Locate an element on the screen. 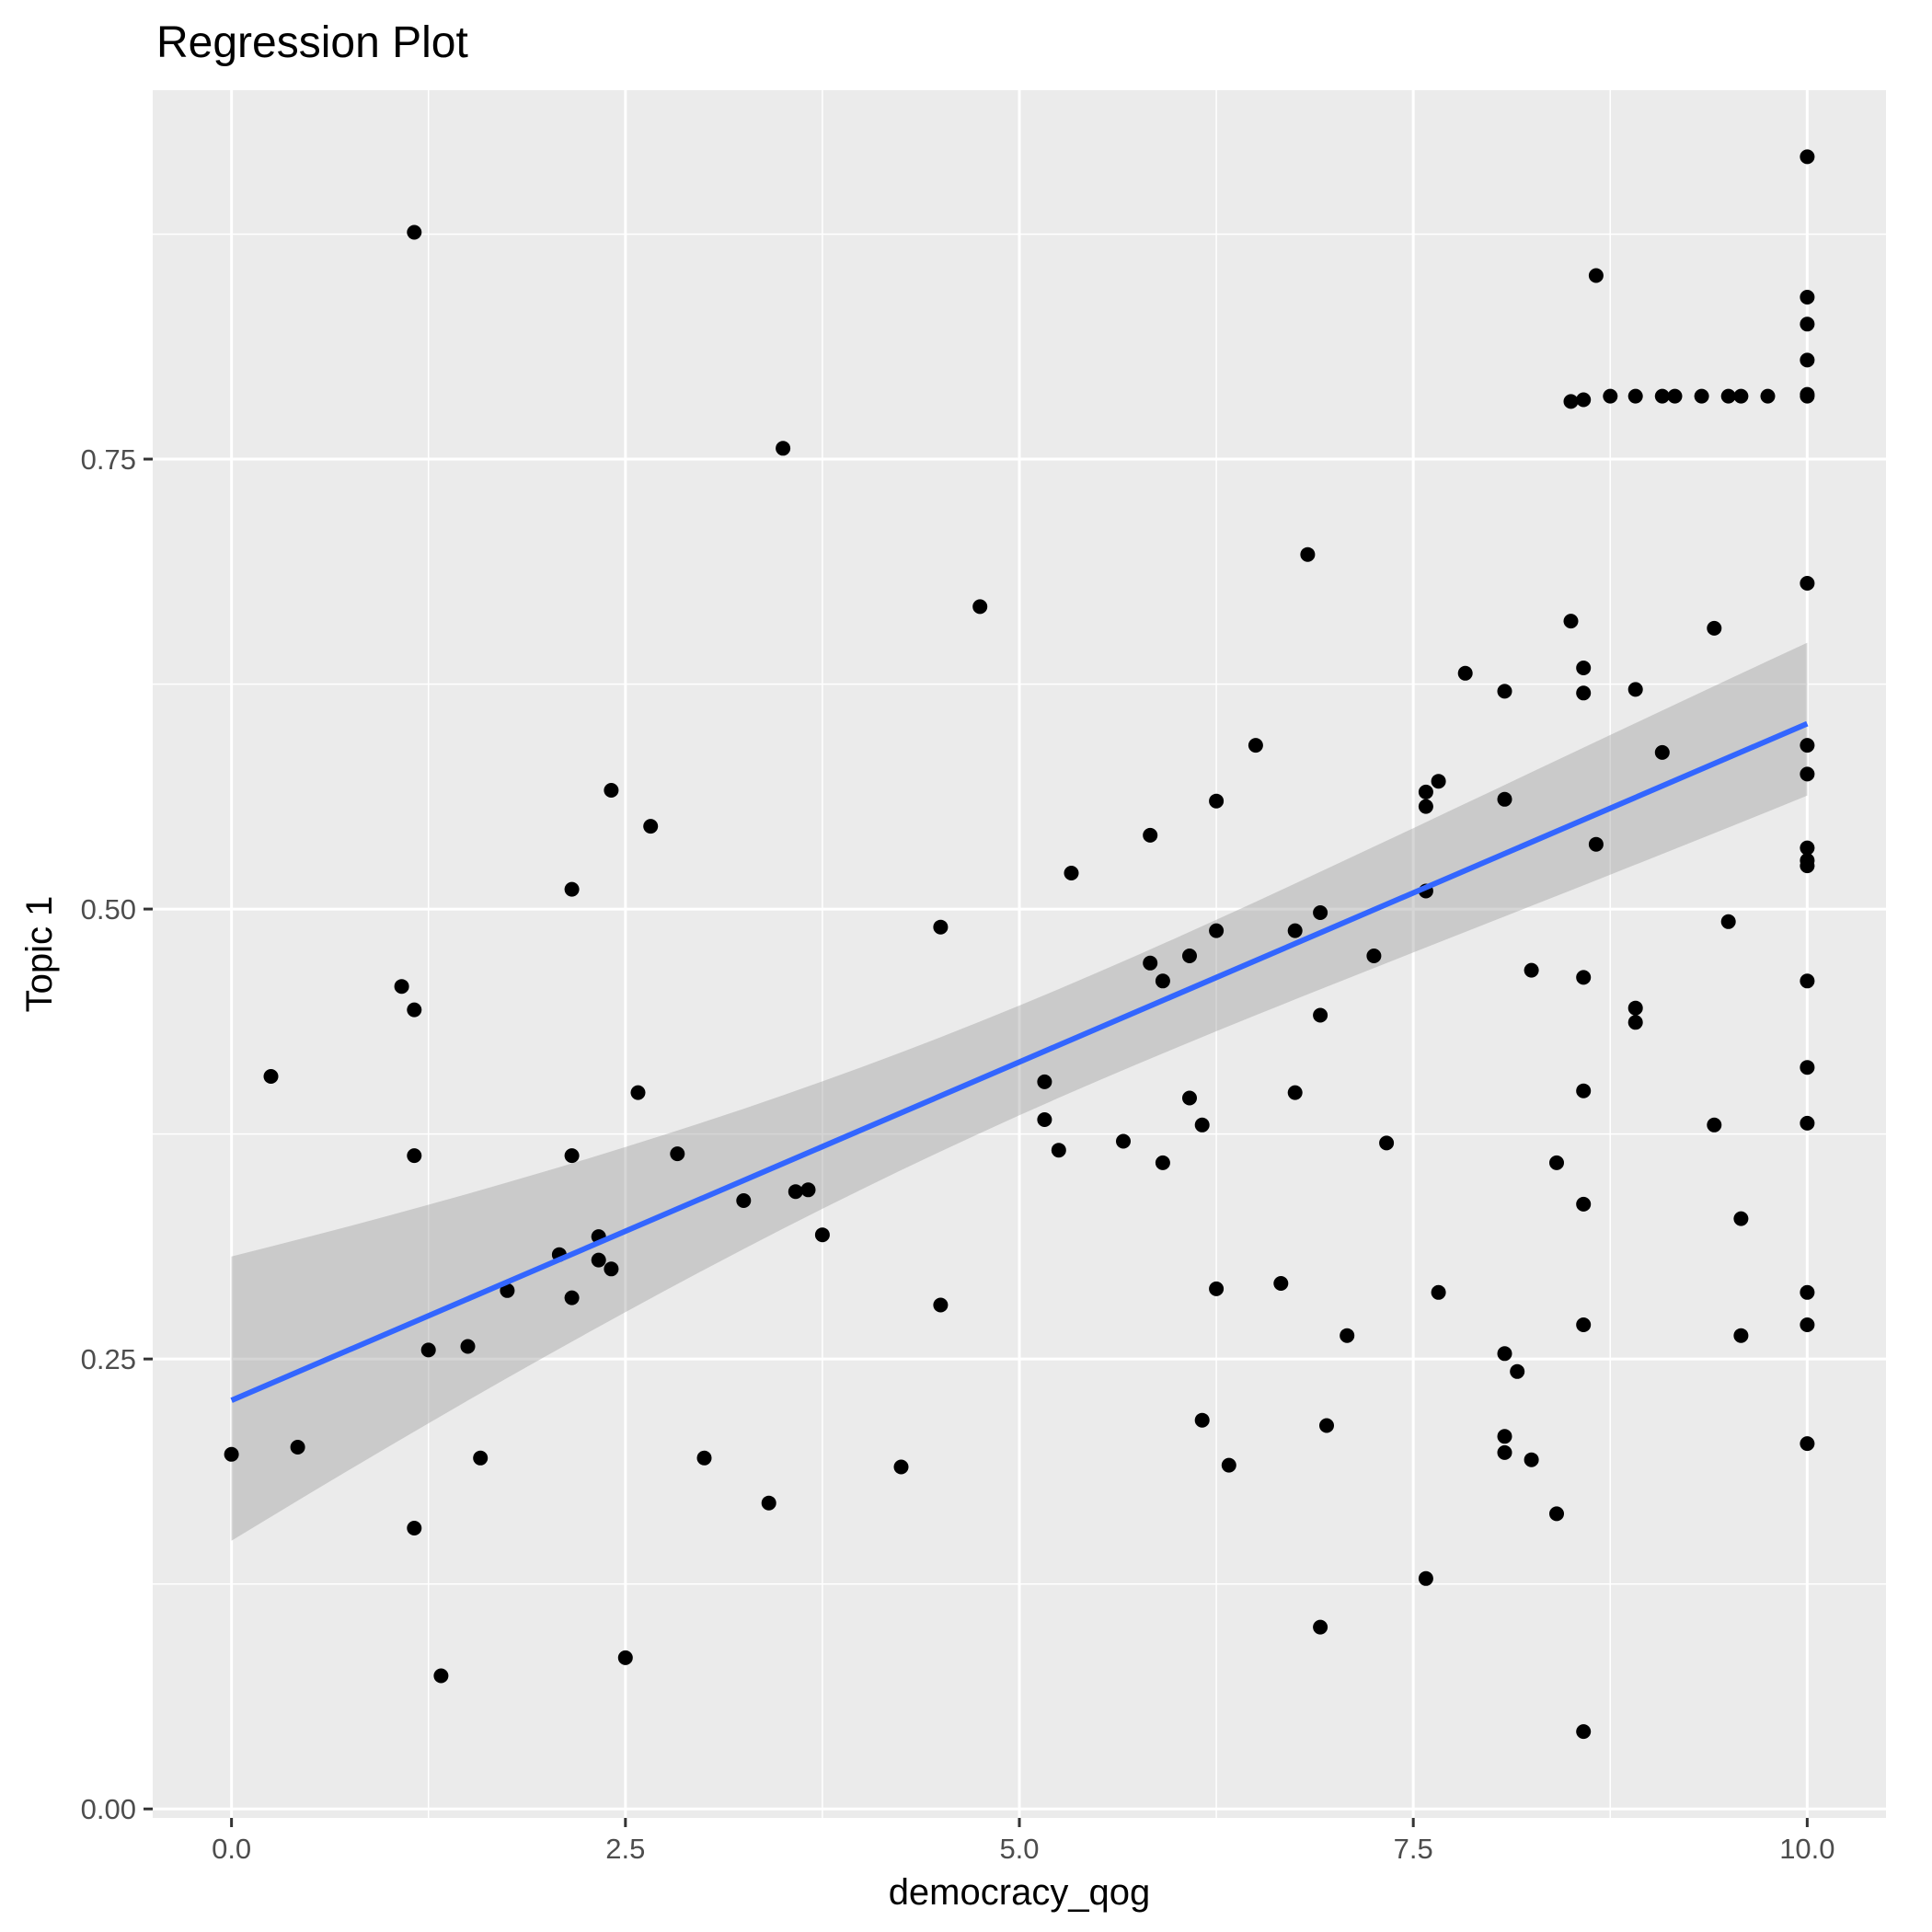 The height and width of the screenshot is (1932, 1932). y-tick-label: 0.25 is located at coordinates (108, 1359).